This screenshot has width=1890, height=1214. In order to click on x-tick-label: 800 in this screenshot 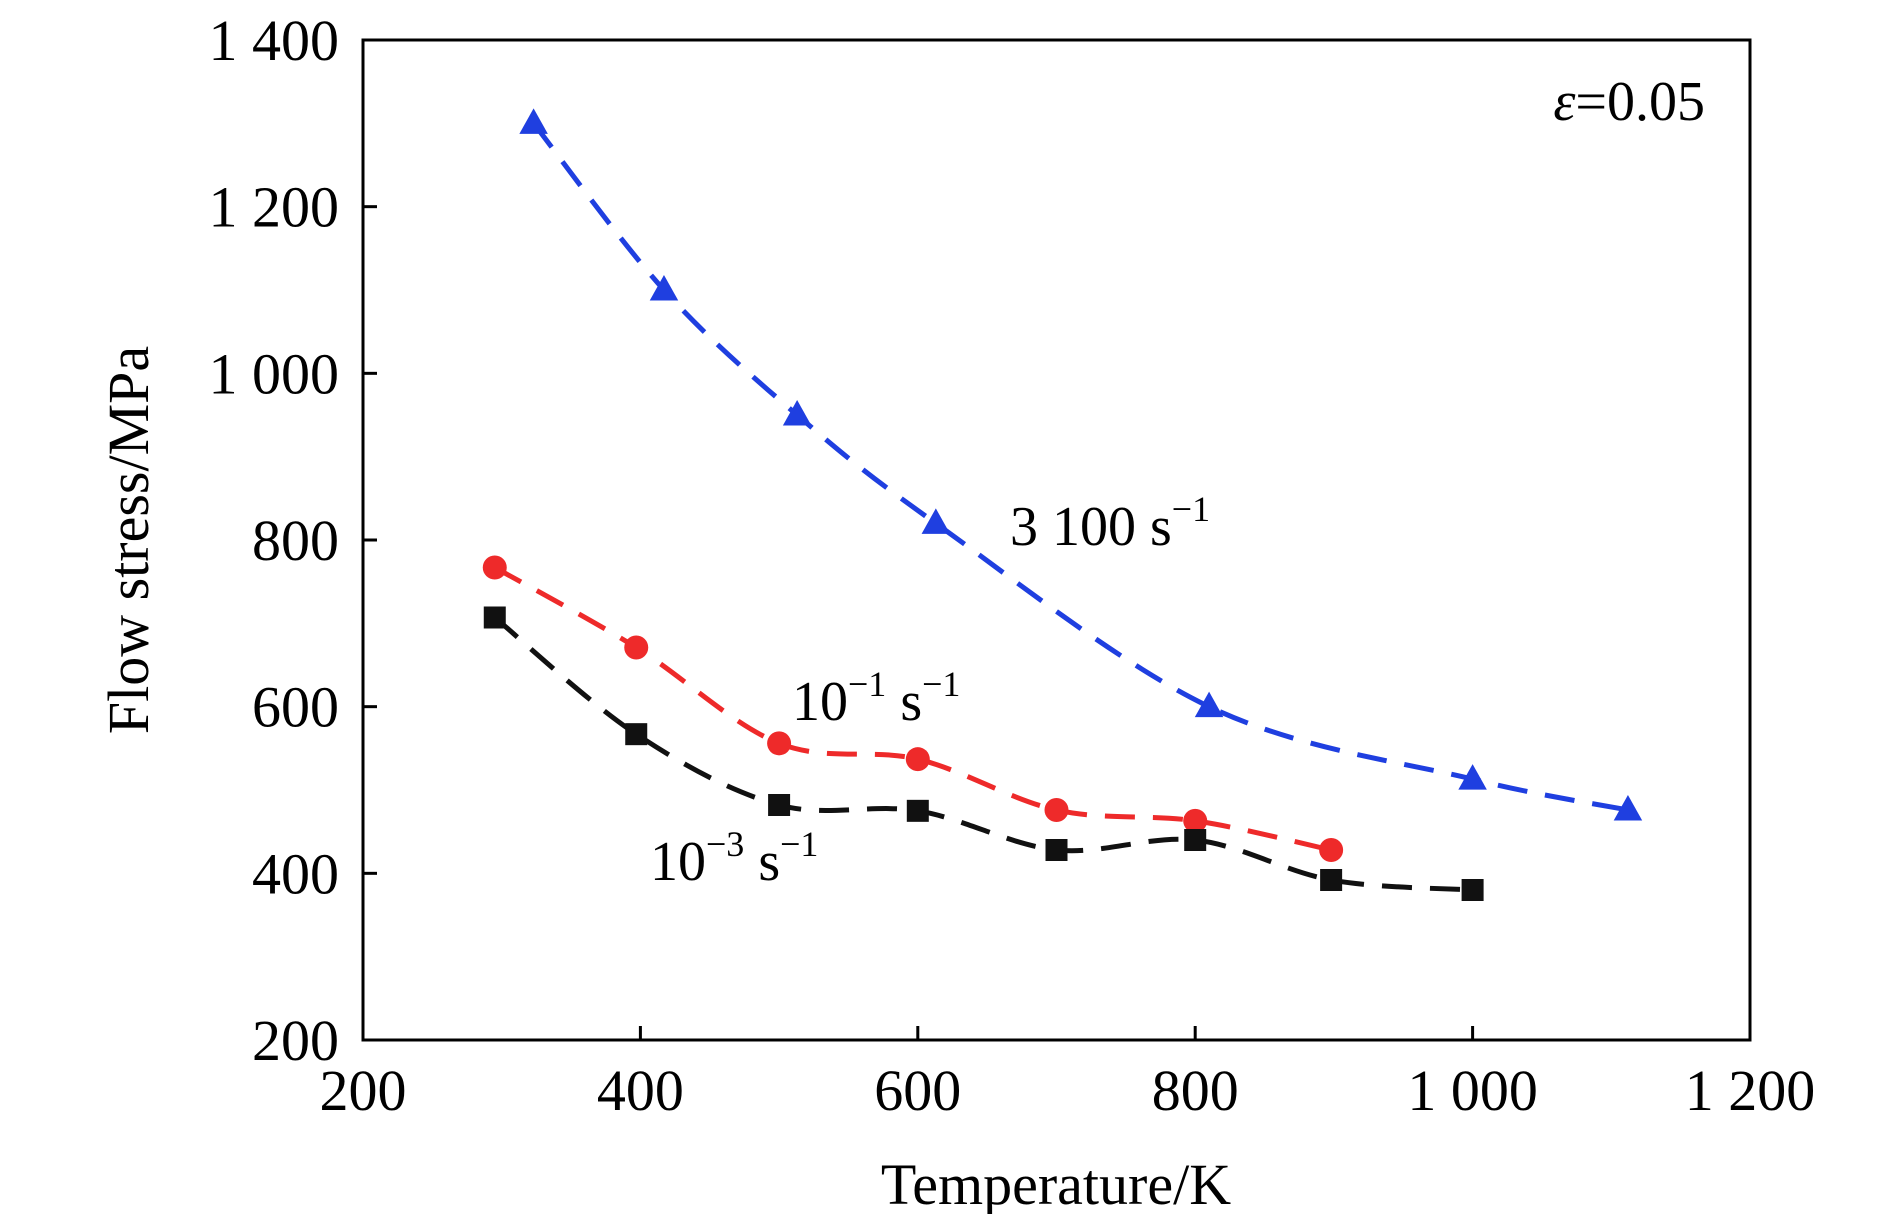, I will do `click(1195, 1090)`.